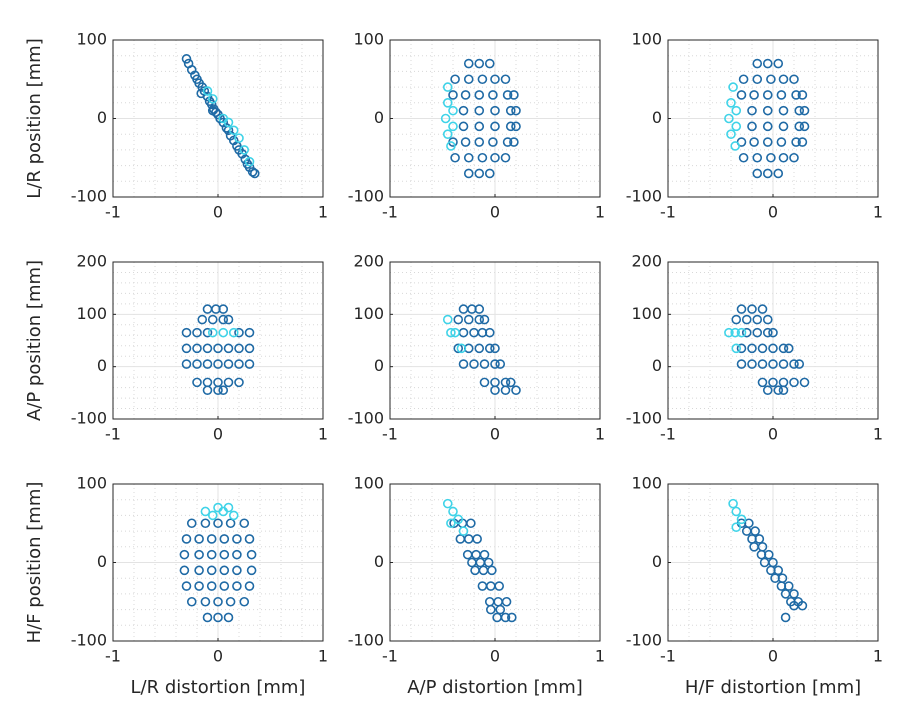 This screenshot has width=912, height=719. I want to click on x-tick-label: 1, so click(878, 656).